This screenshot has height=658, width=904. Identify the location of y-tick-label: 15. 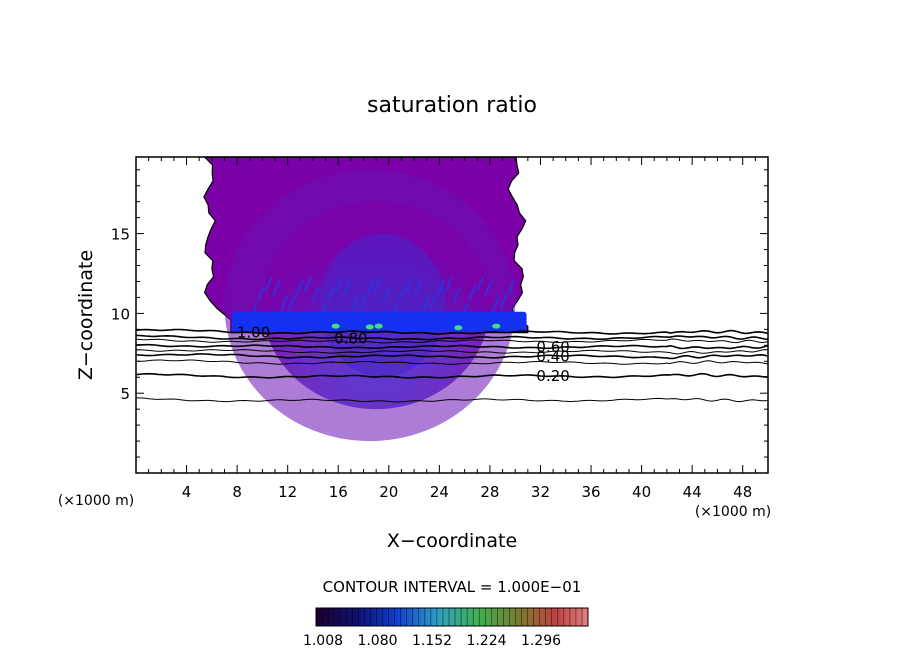
(120, 235).